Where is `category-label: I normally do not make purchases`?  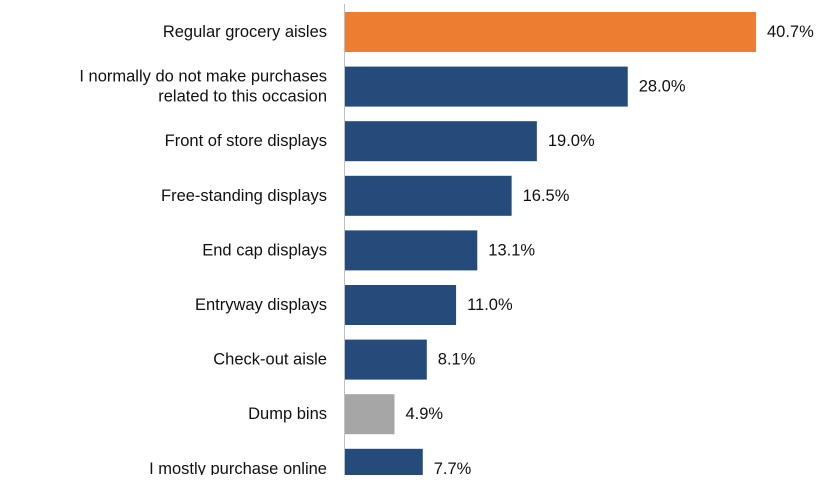
category-label: I normally do not make purchases is located at coordinates (203, 77).